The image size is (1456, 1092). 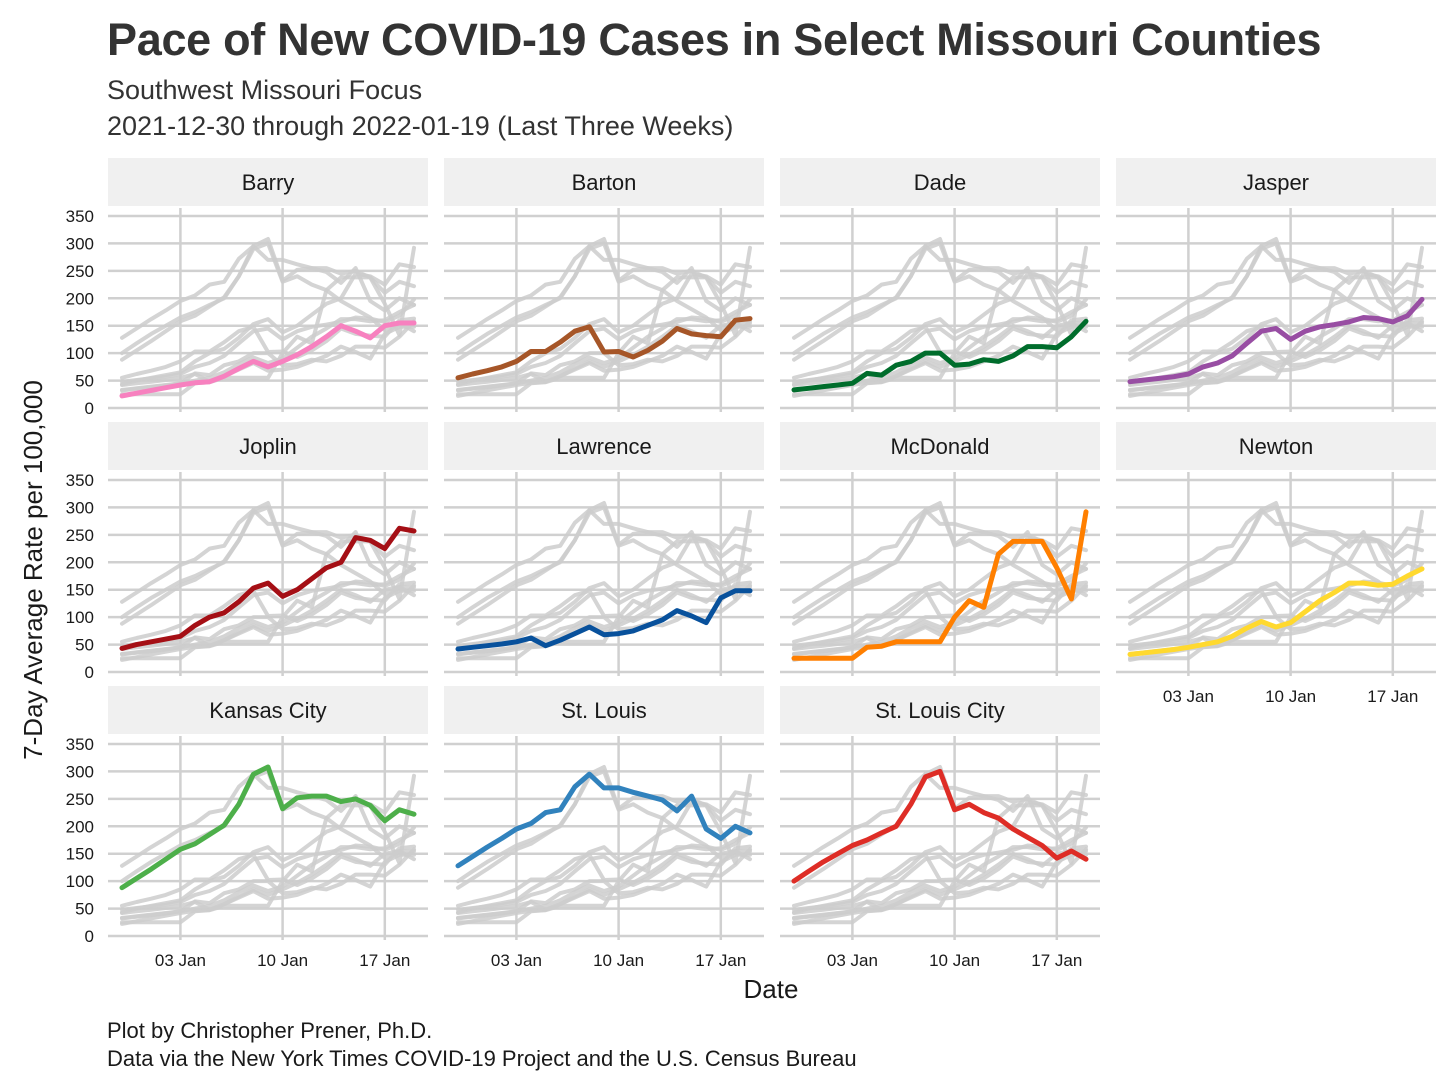 I want to click on facet-panel: Kansas City 0 50 100 150 200 250 300 350, so click(x=247, y=816).